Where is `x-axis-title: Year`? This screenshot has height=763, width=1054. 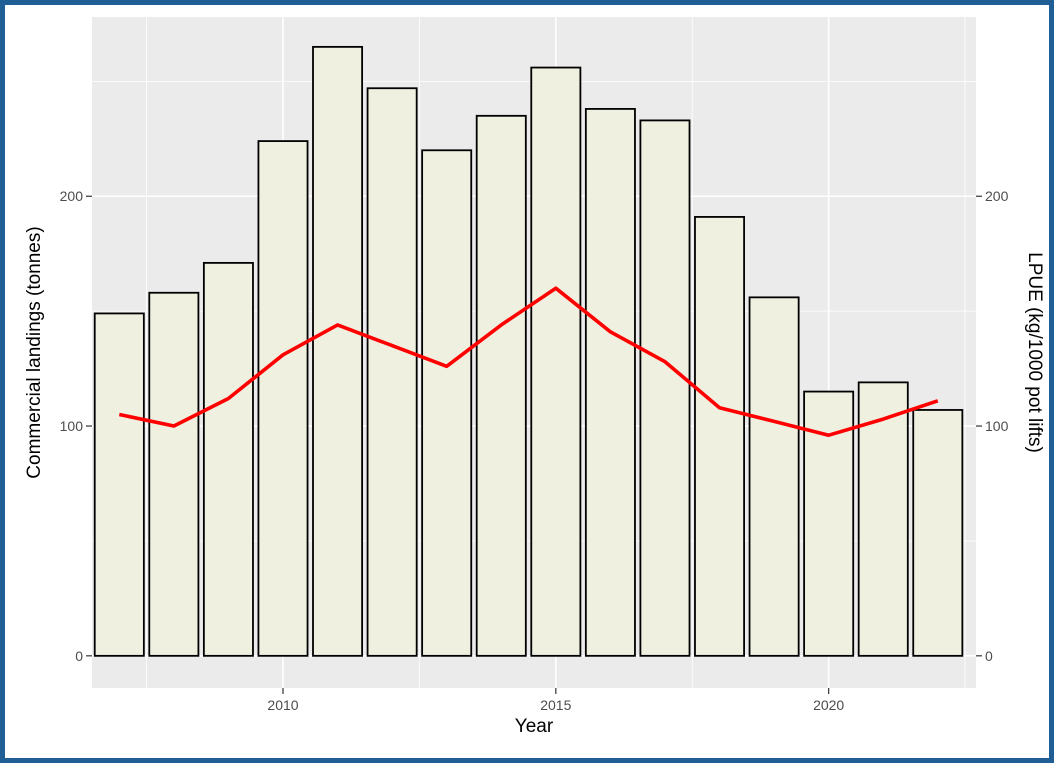 x-axis-title: Year is located at coordinates (534, 726).